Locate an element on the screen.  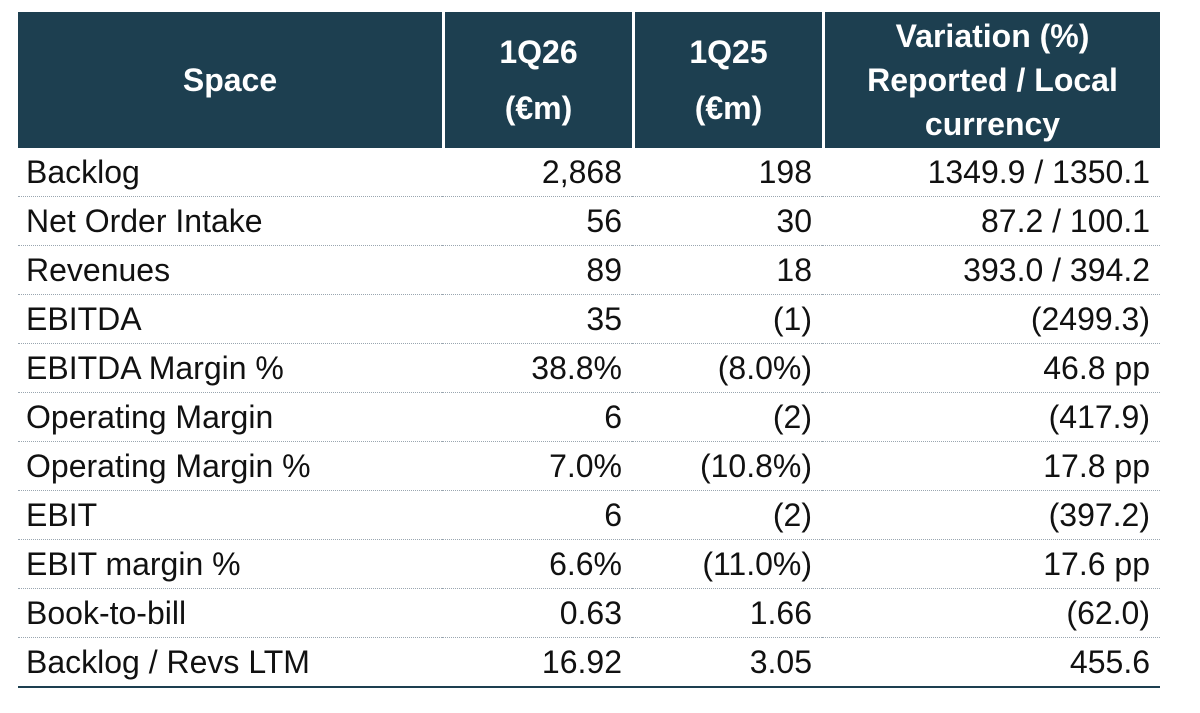
row-label: EBITDA Margin % is located at coordinates (230, 368).